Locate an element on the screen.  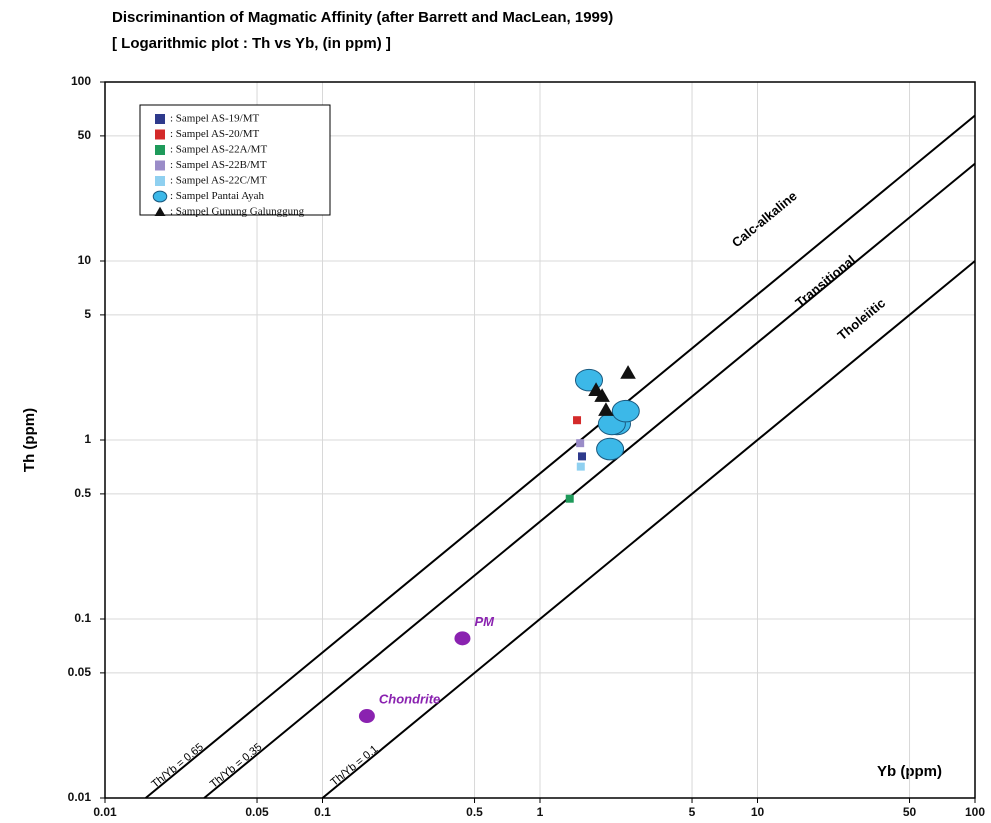
y-tick-label: 100 is located at coordinates (81, 81).